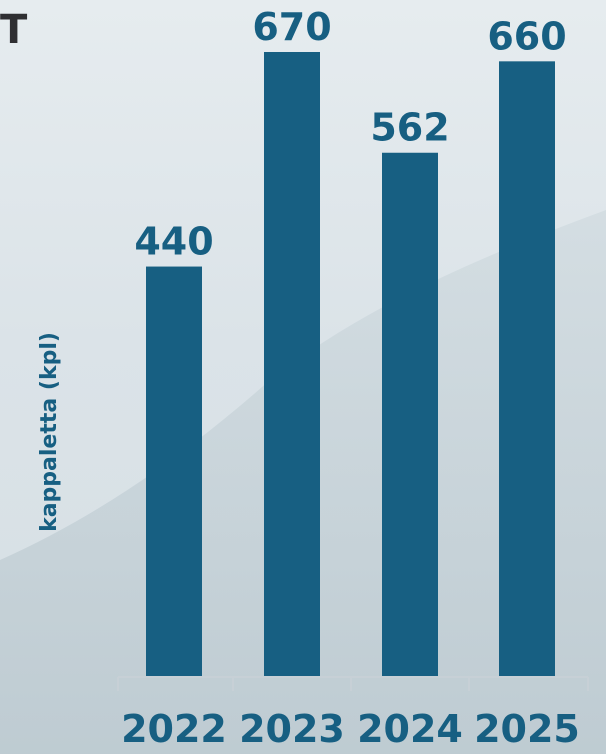 This screenshot has height=754, width=606. What do you see at coordinates (14, 30) in the screenshot?
I see `cut-off-title: T` at bounding box center [14, 30].